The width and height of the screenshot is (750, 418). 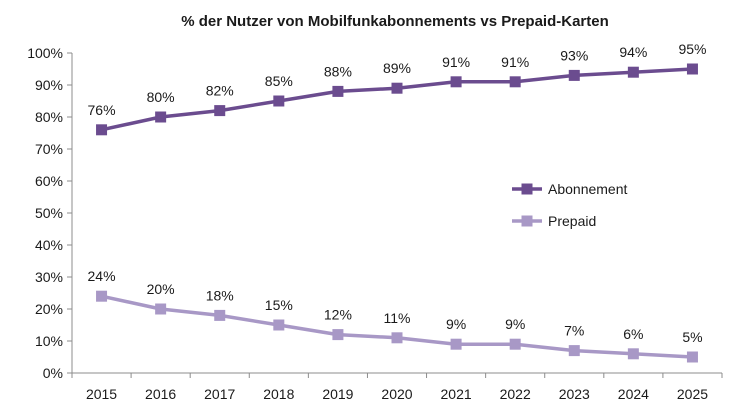 What do you see at coordinates (49, 181) in the screenshot?
I see `y-tick-label: 60%` at bounding box center [49, 181].